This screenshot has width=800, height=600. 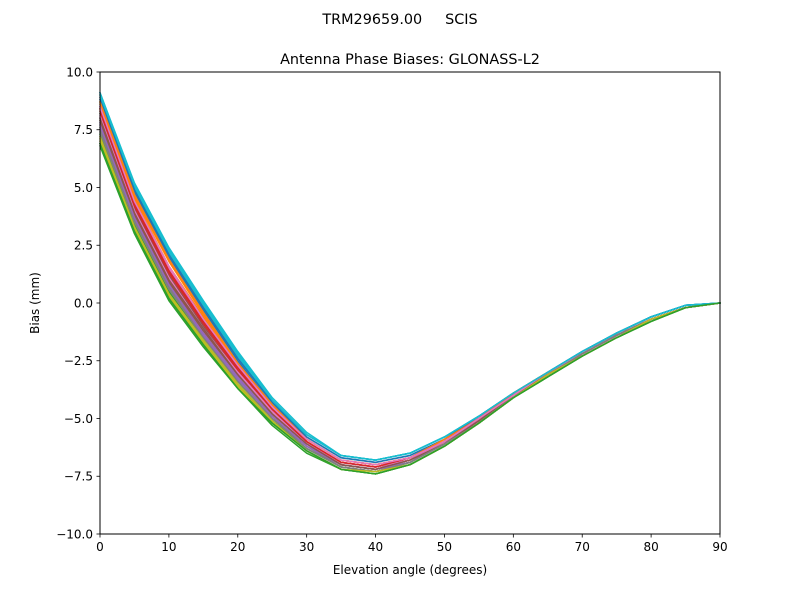 What do you see at coordinates (78, 419) in the screenshot?
I see `y-tick-label: −5.0` at bounding box center [78, 419].